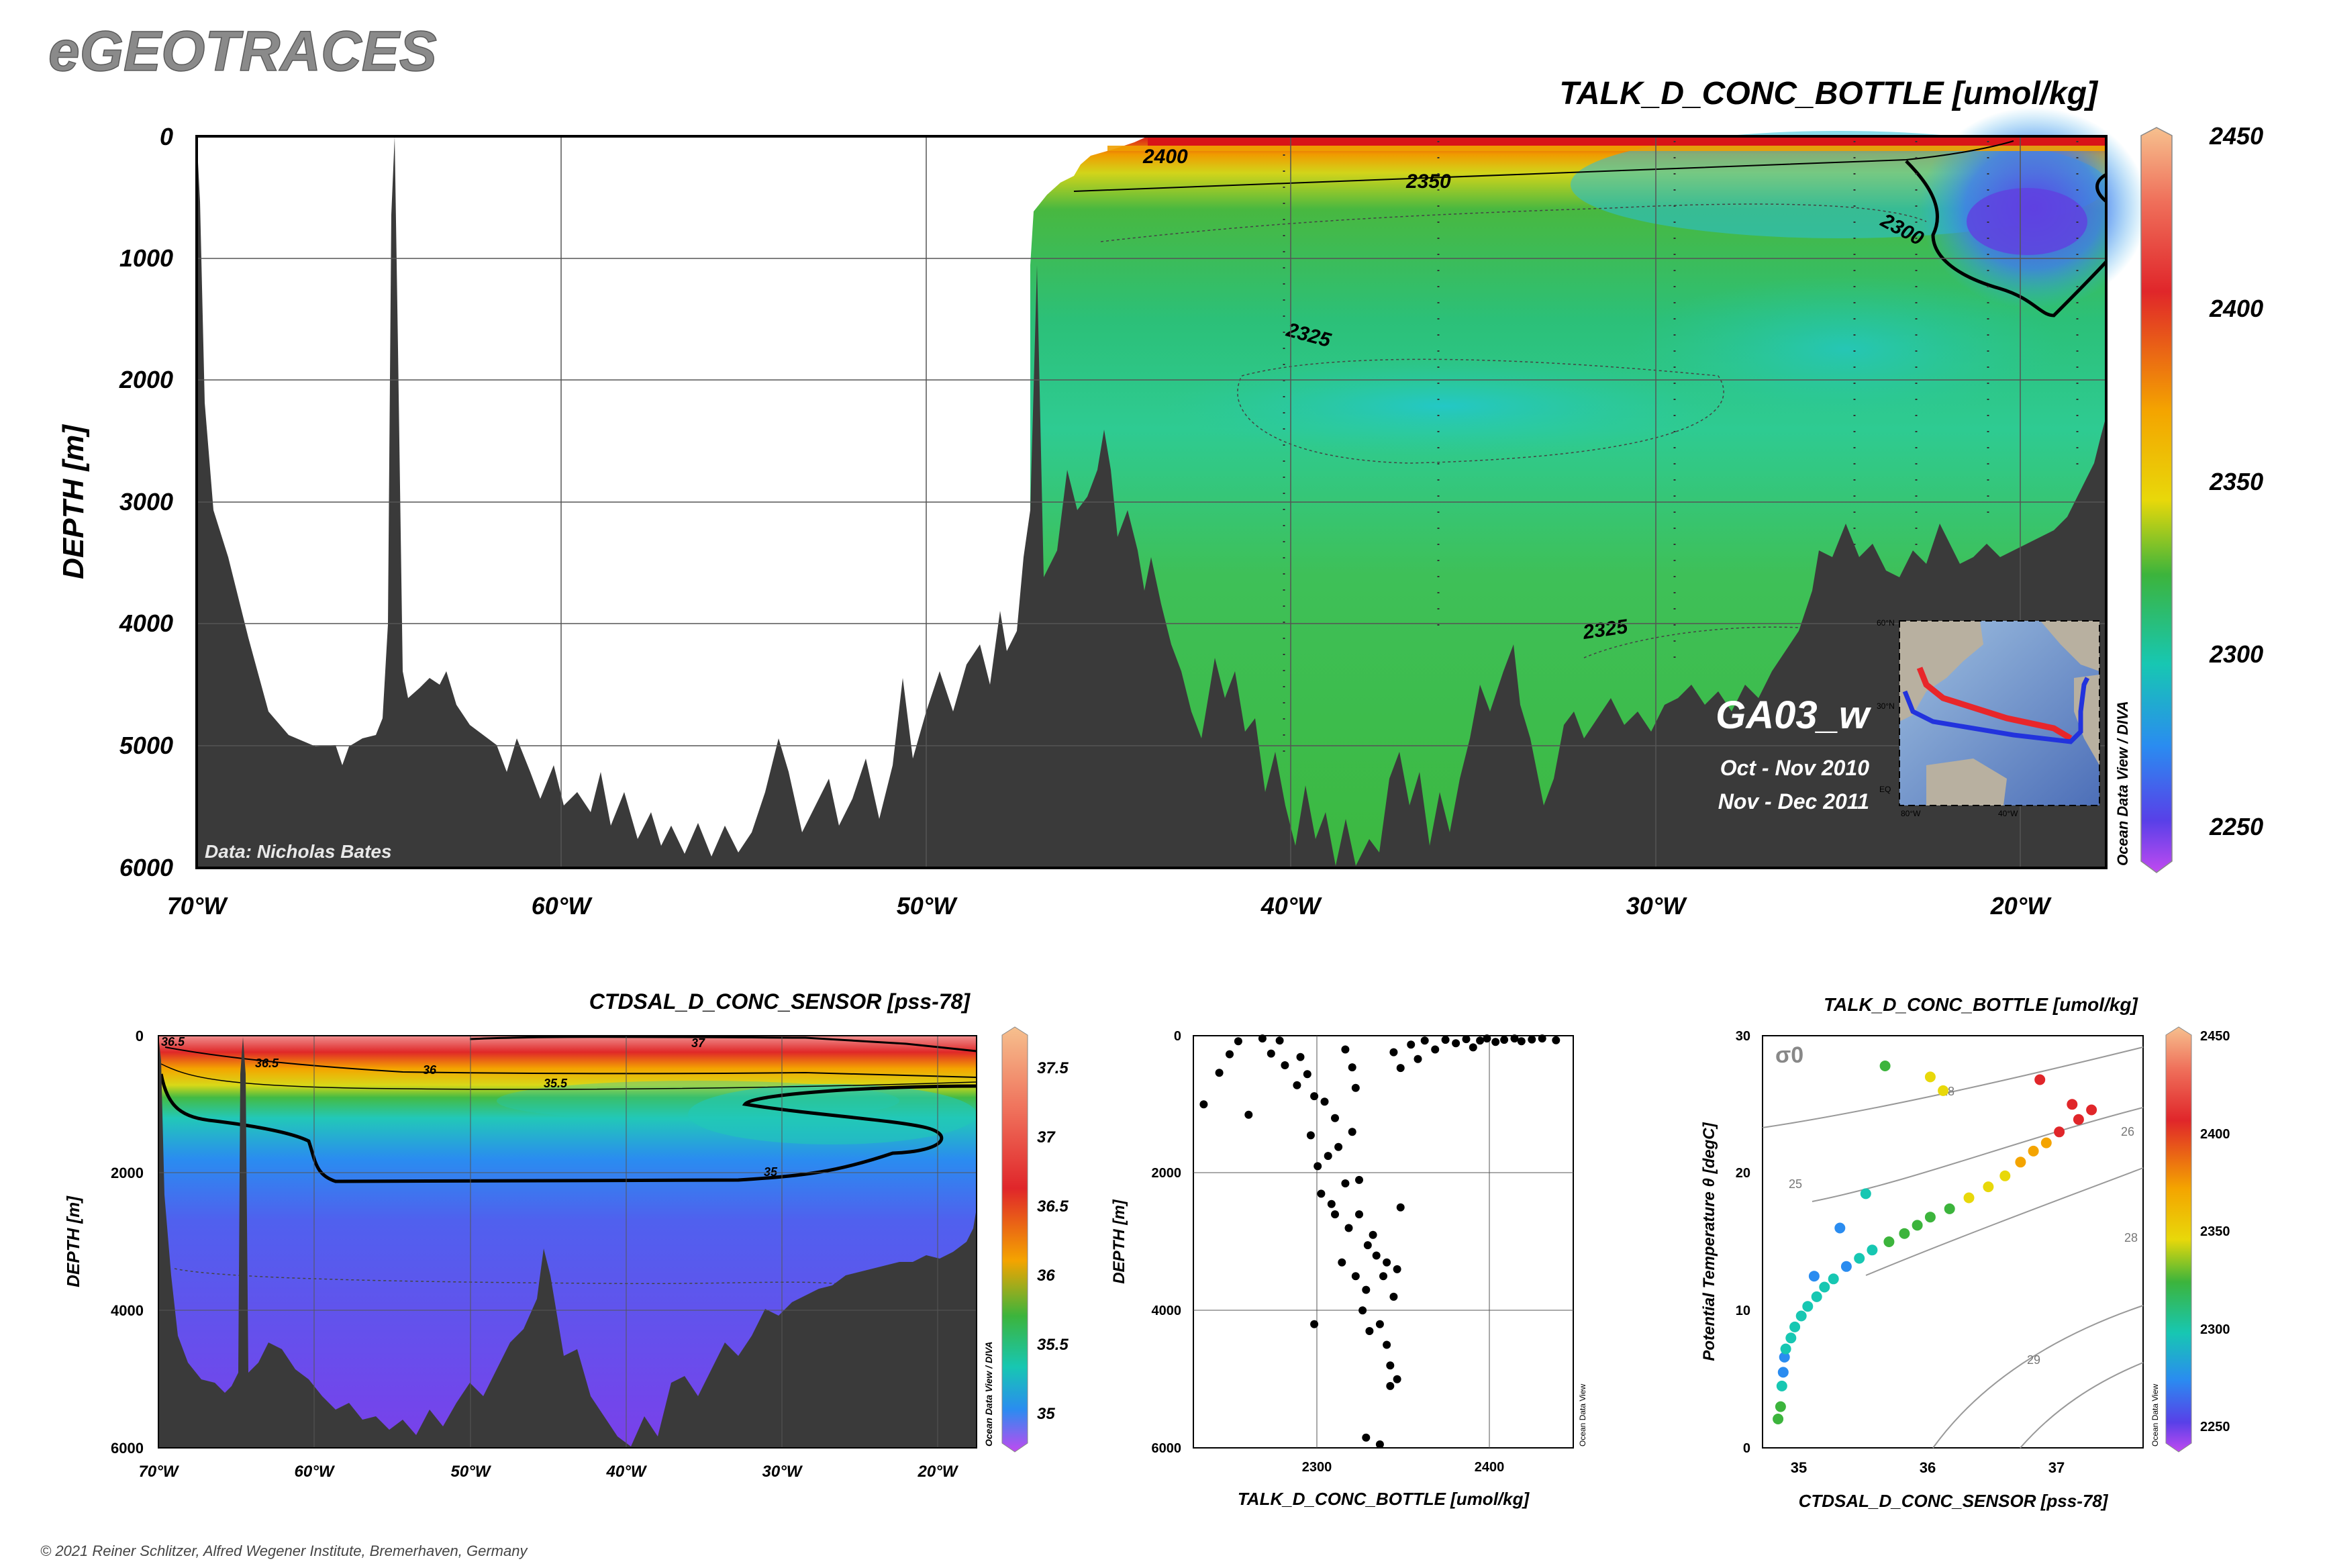  I want to click on inset-lat-label: EQ, so click(1885, 790).